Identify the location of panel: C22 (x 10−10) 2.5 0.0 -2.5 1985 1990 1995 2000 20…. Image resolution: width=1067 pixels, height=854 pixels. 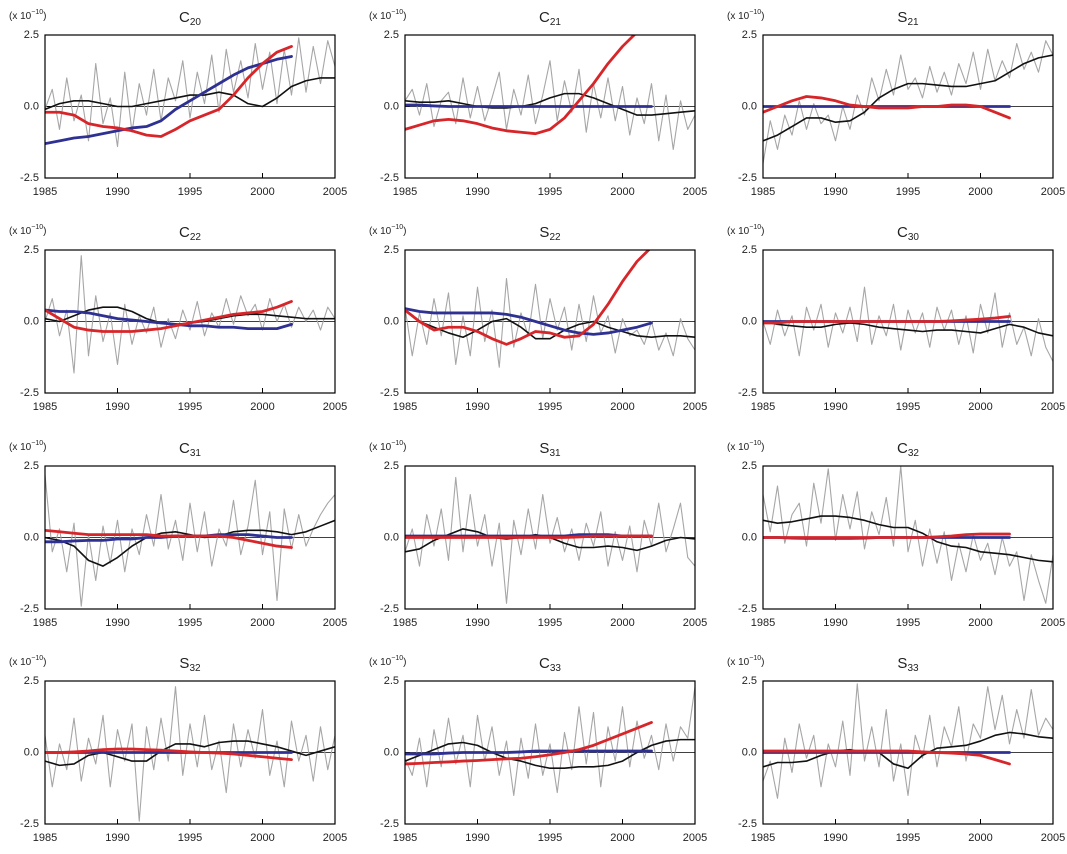
(178, 318).